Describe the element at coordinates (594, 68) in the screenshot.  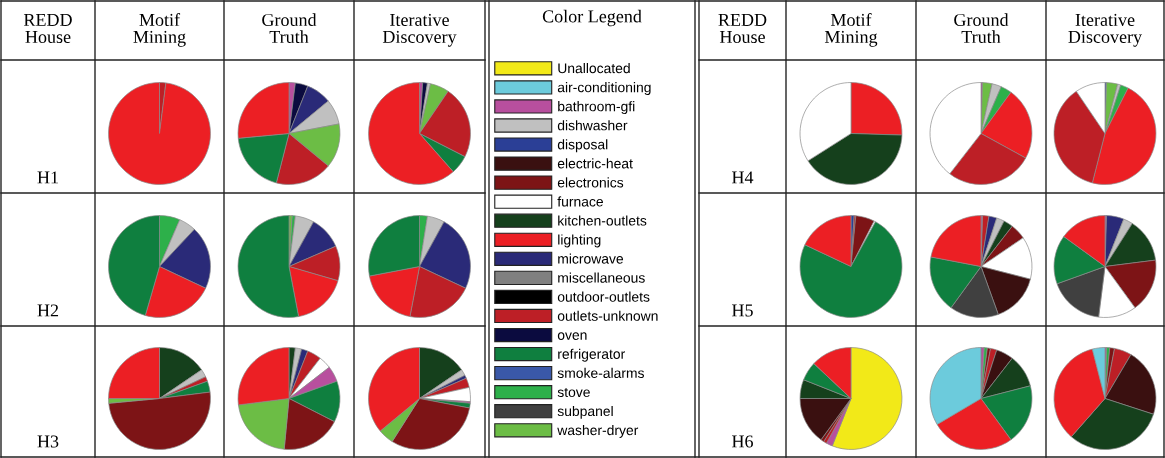
I see `category-label: Unallocated` at that location.